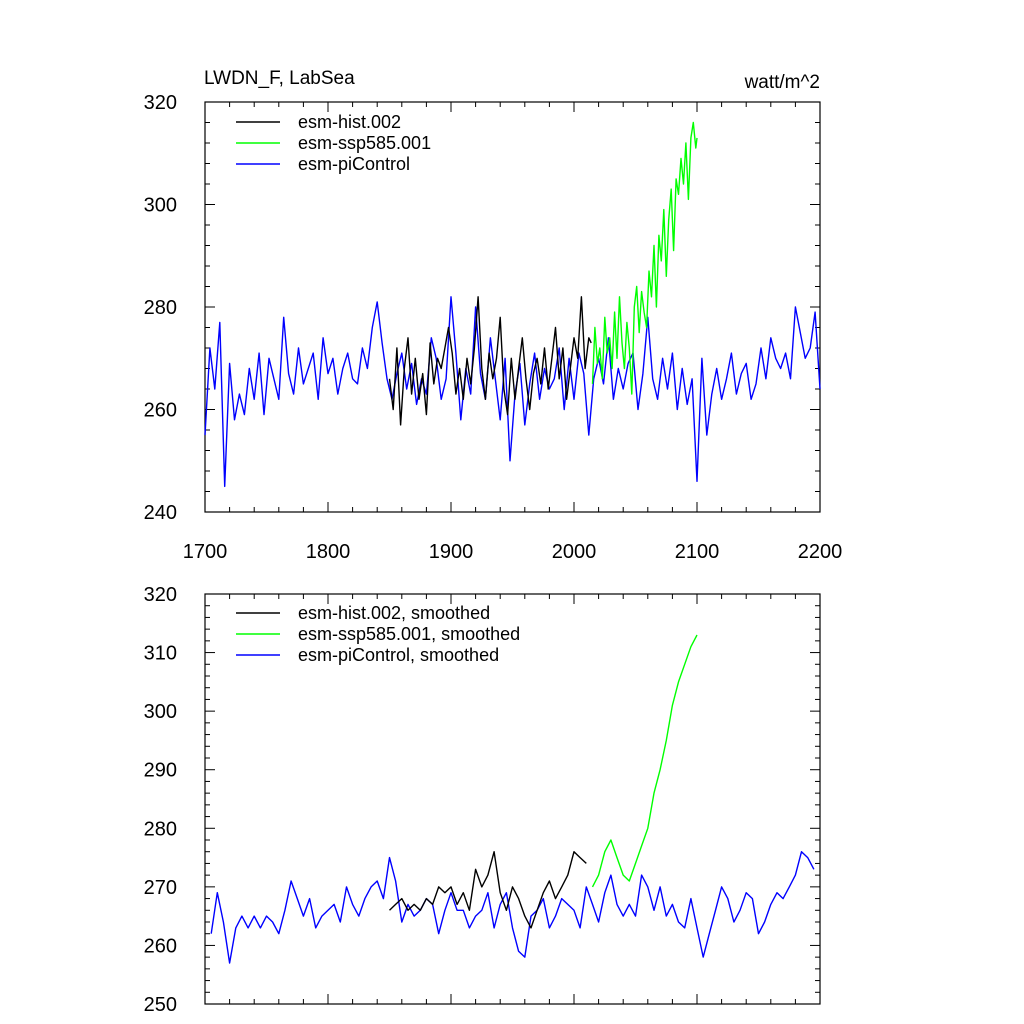 This screenshot has width=1024, height=1024. I want to click on y-tick-label: 270, so click(160, 888).